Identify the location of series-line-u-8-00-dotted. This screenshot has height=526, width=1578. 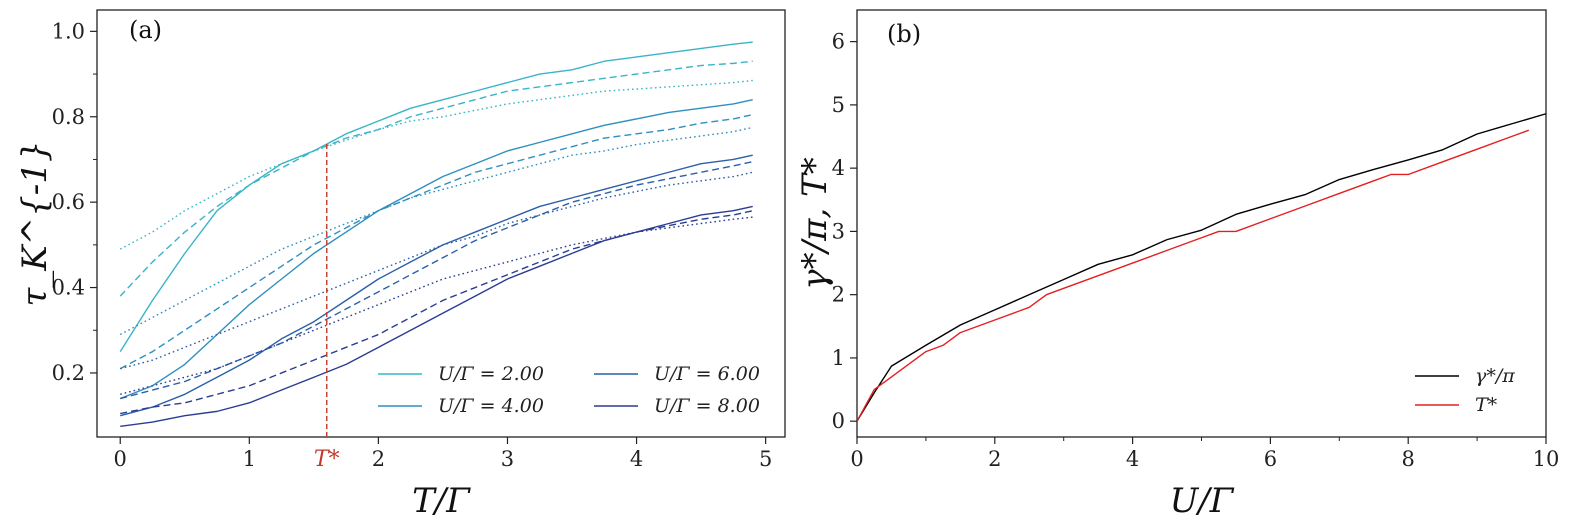
(436, 305).